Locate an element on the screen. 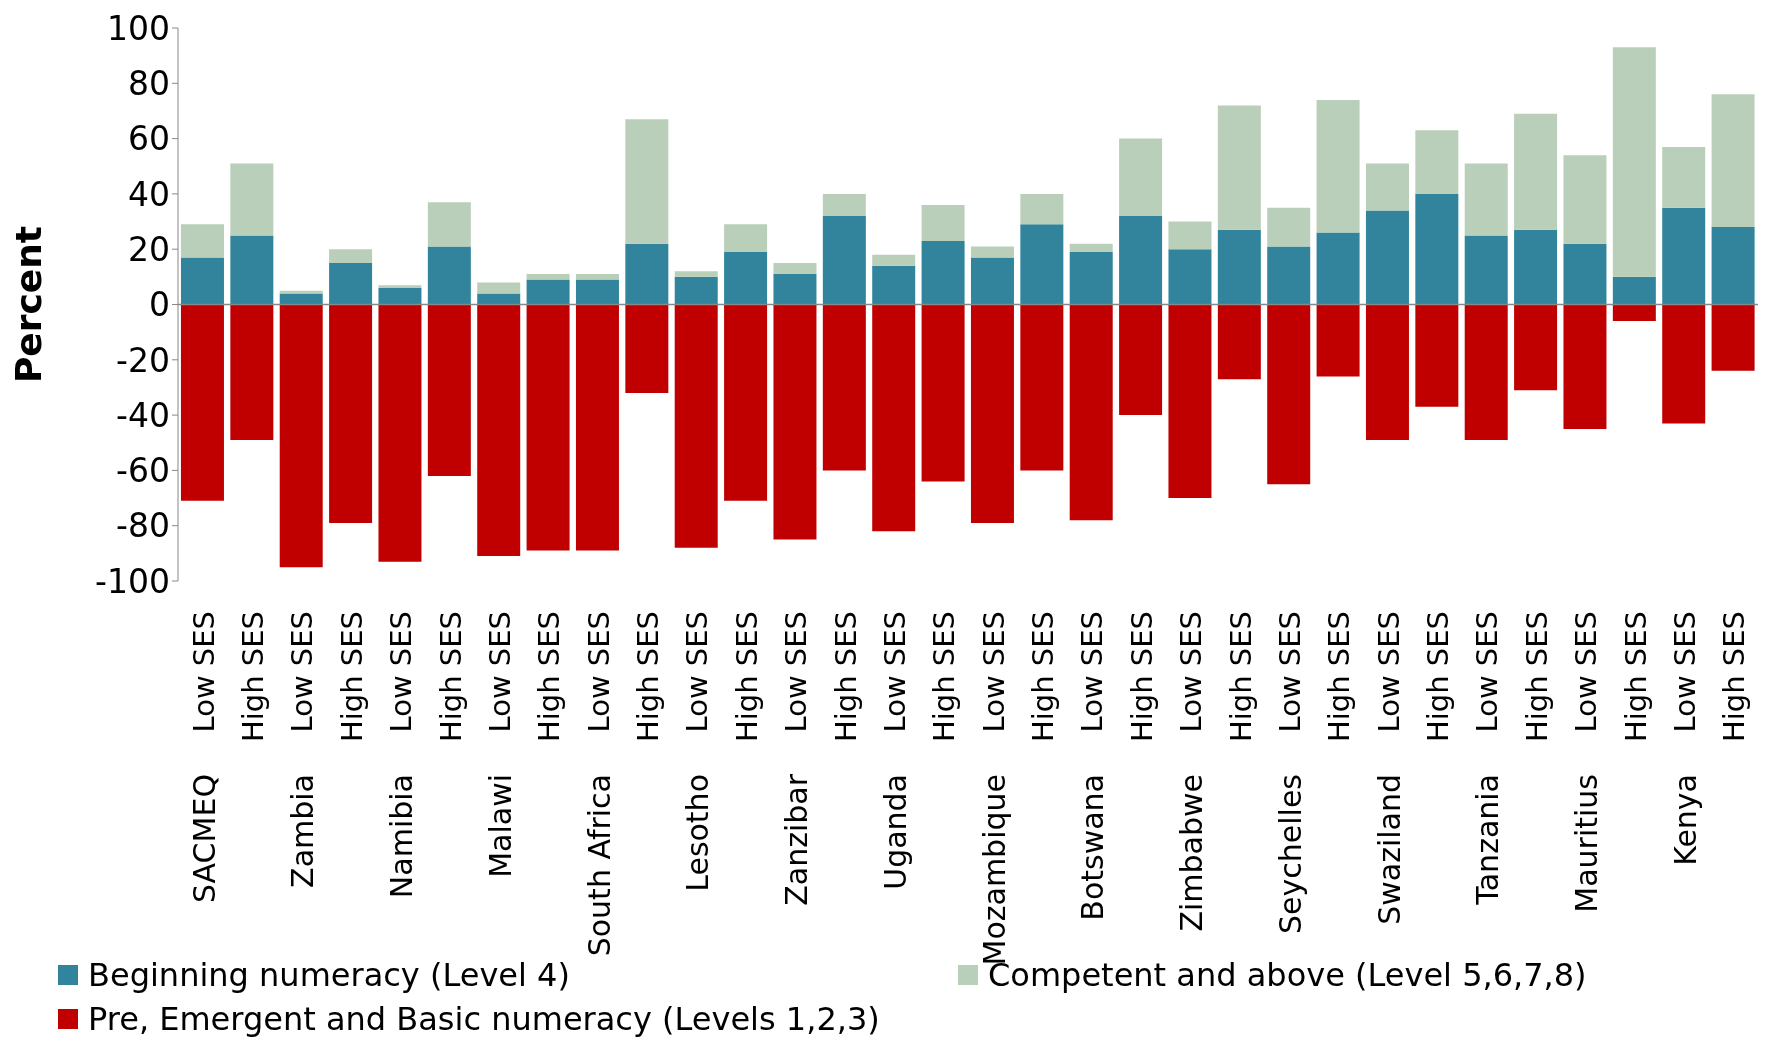  y-tick-label: -60 is located at coordinates (143, 471).